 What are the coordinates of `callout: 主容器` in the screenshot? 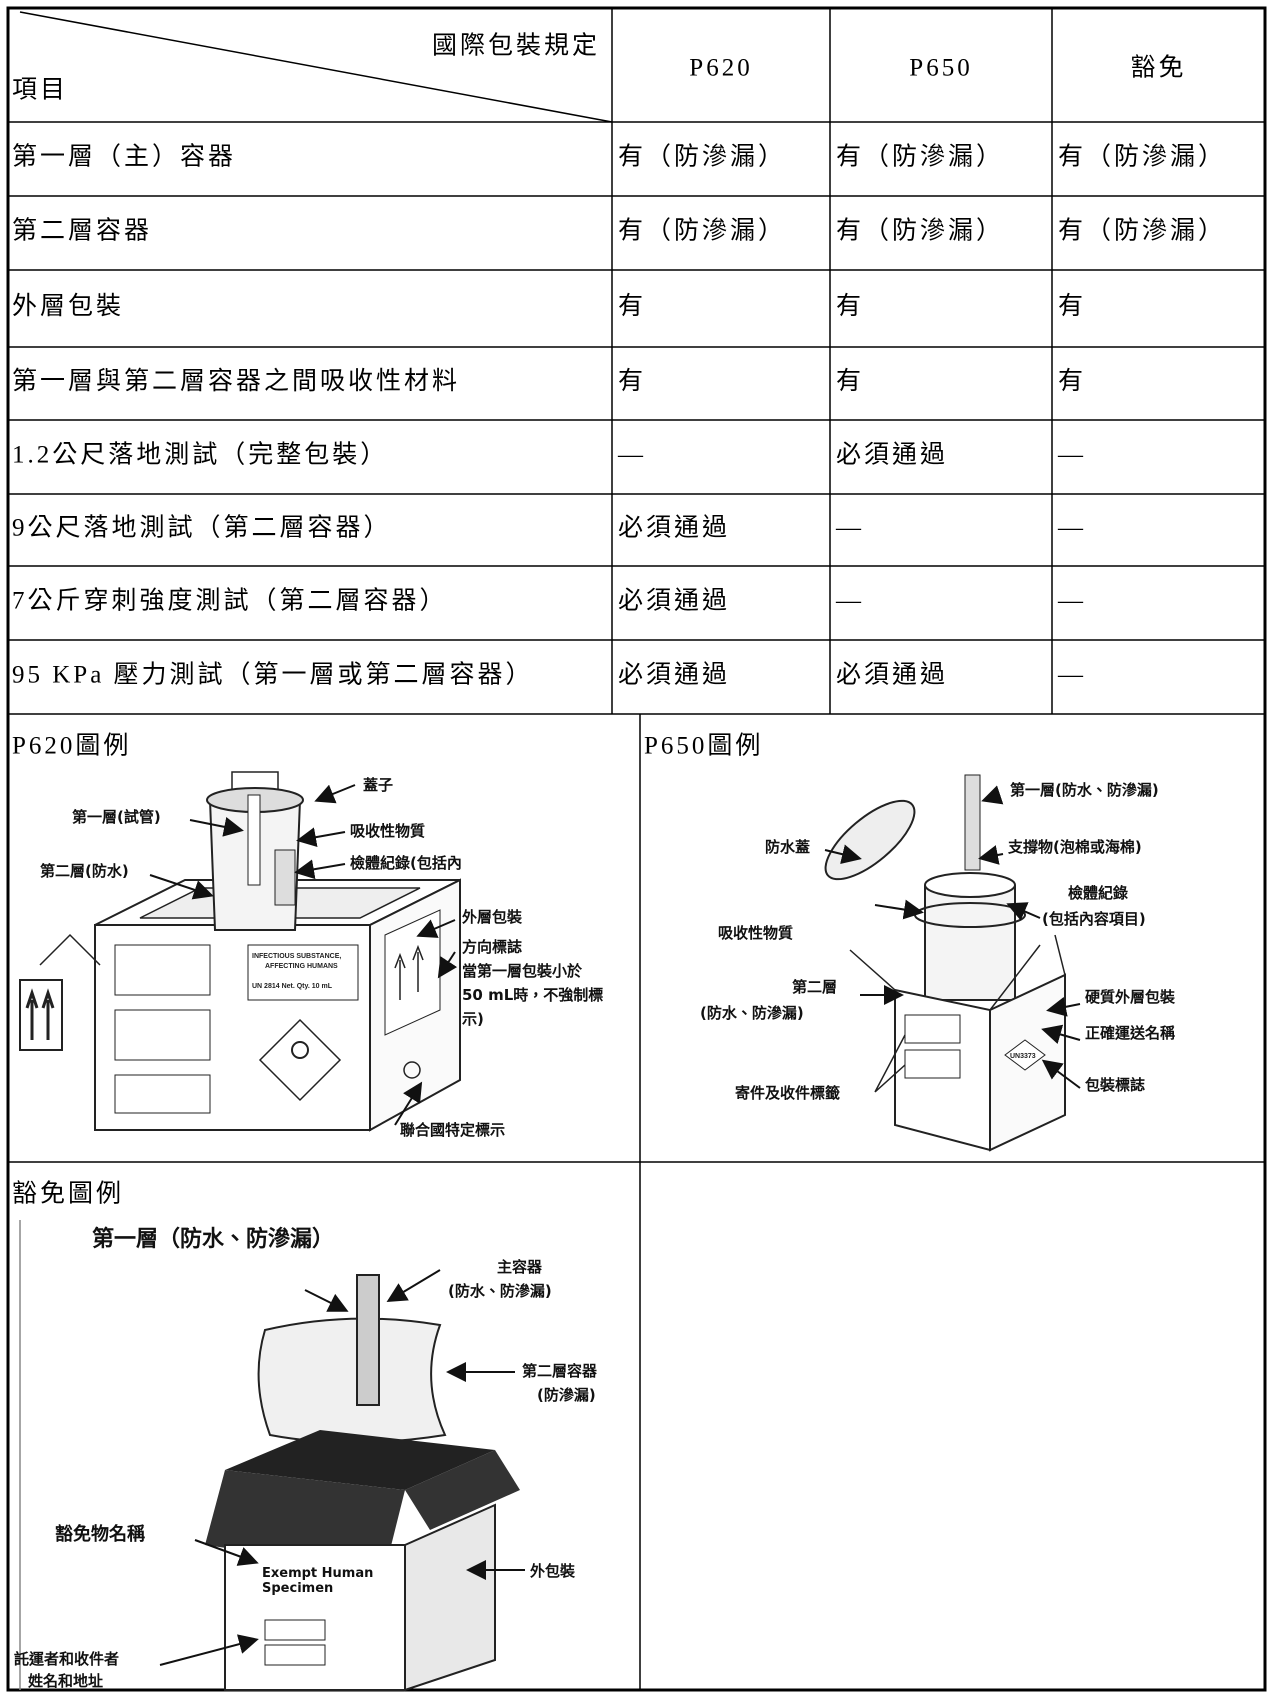 It's located at (519, 1267).